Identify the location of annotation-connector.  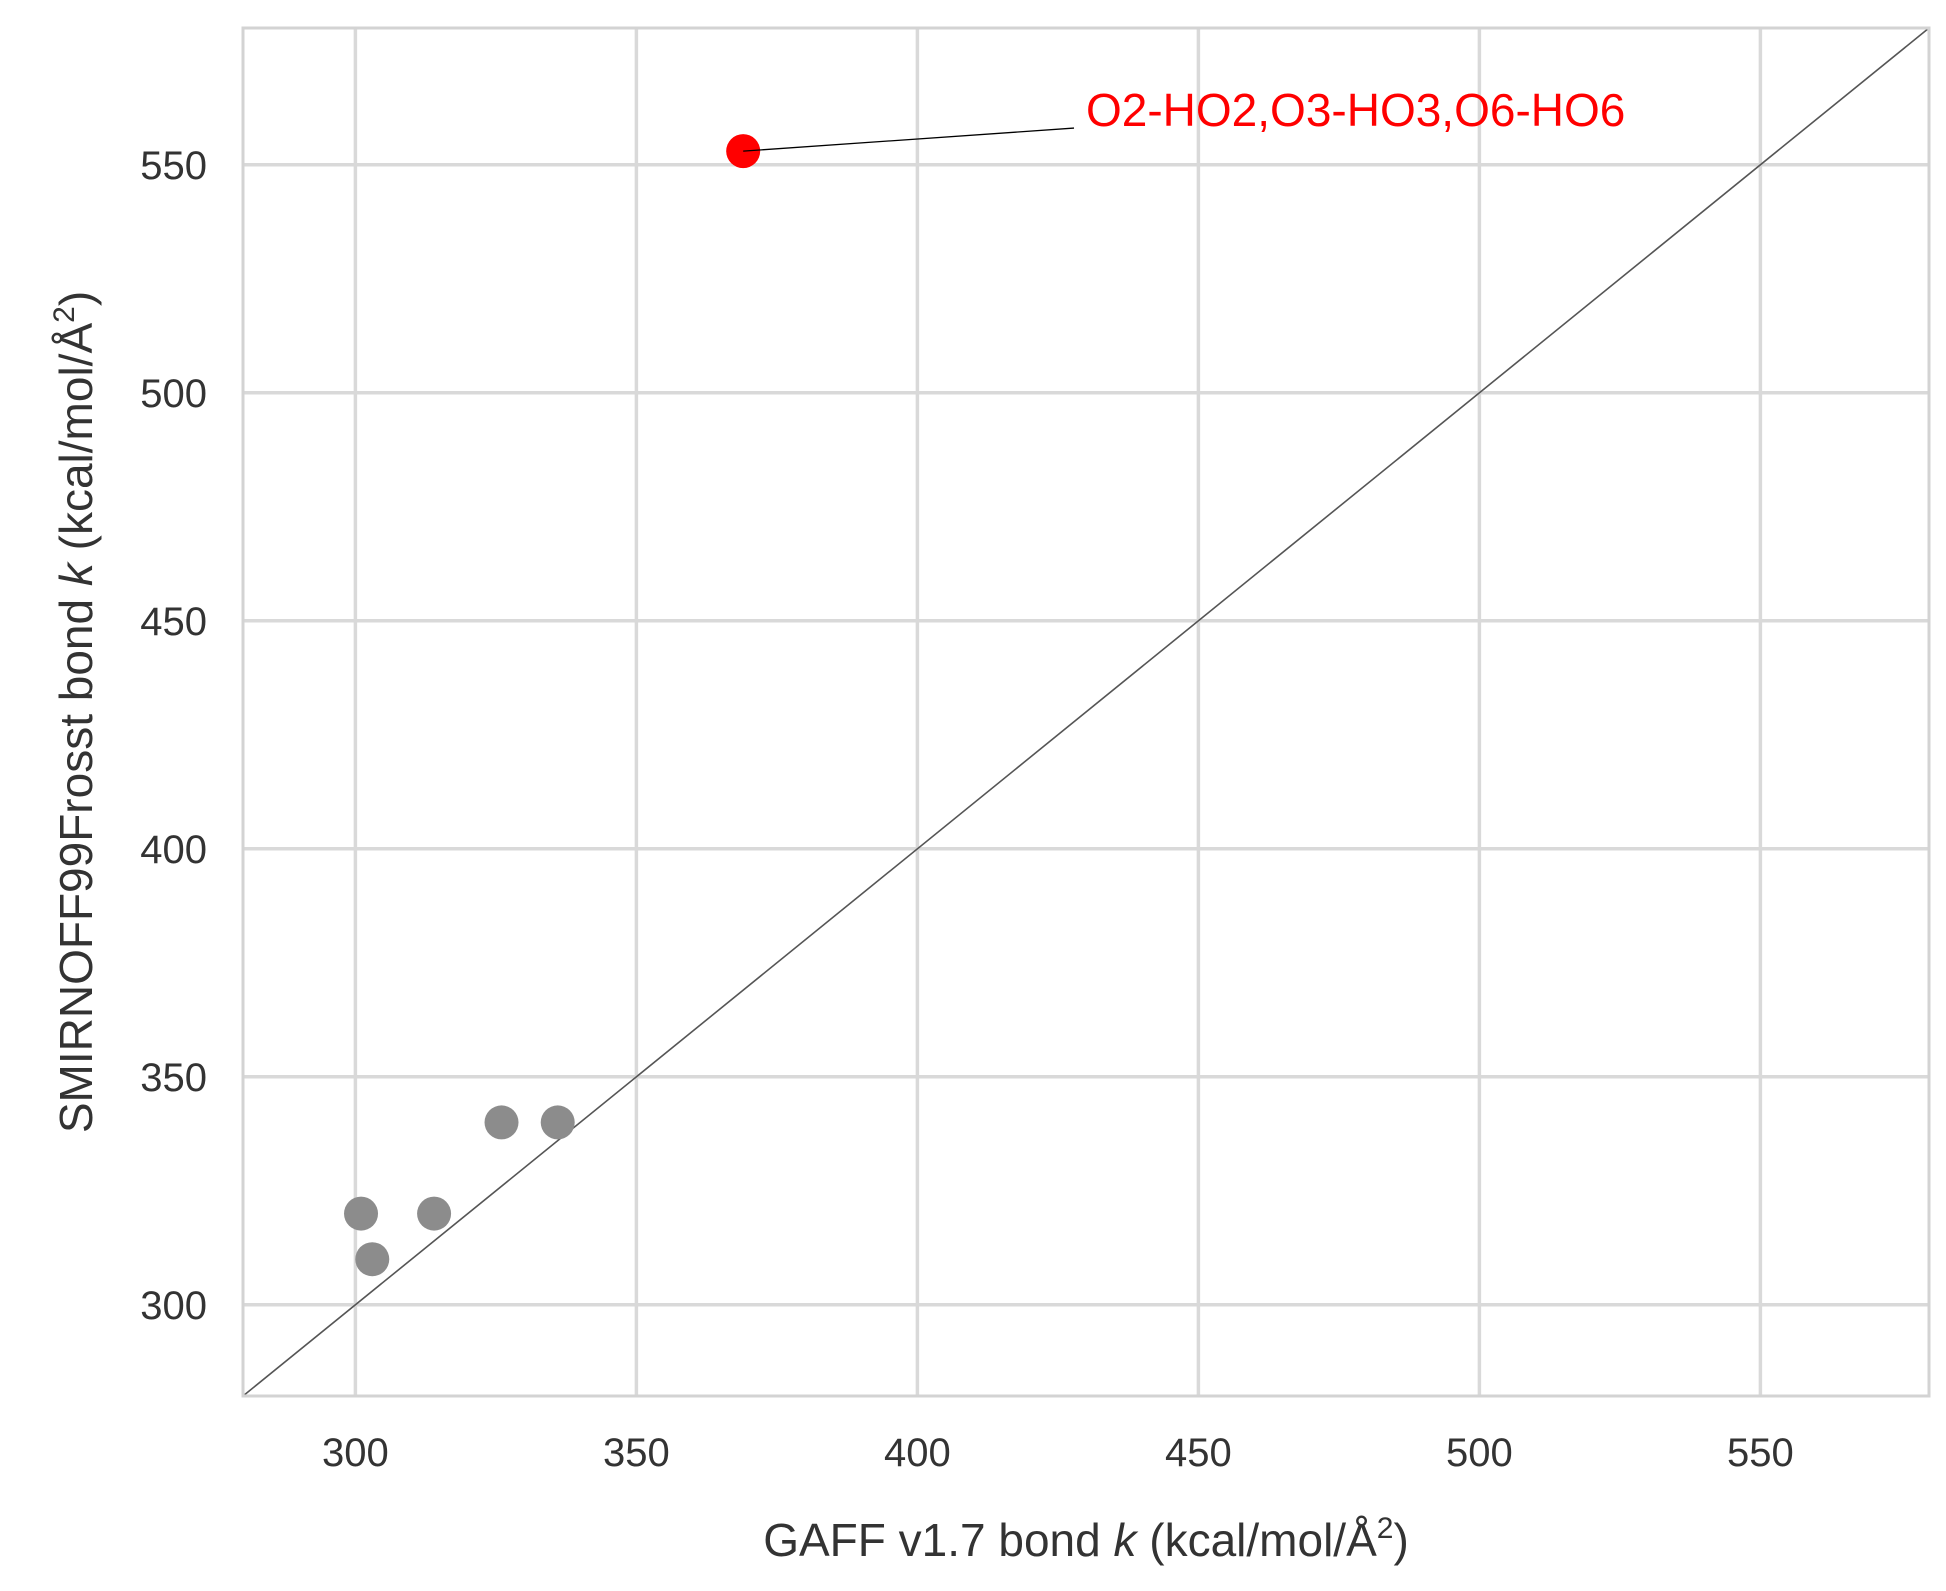
(909, 139).